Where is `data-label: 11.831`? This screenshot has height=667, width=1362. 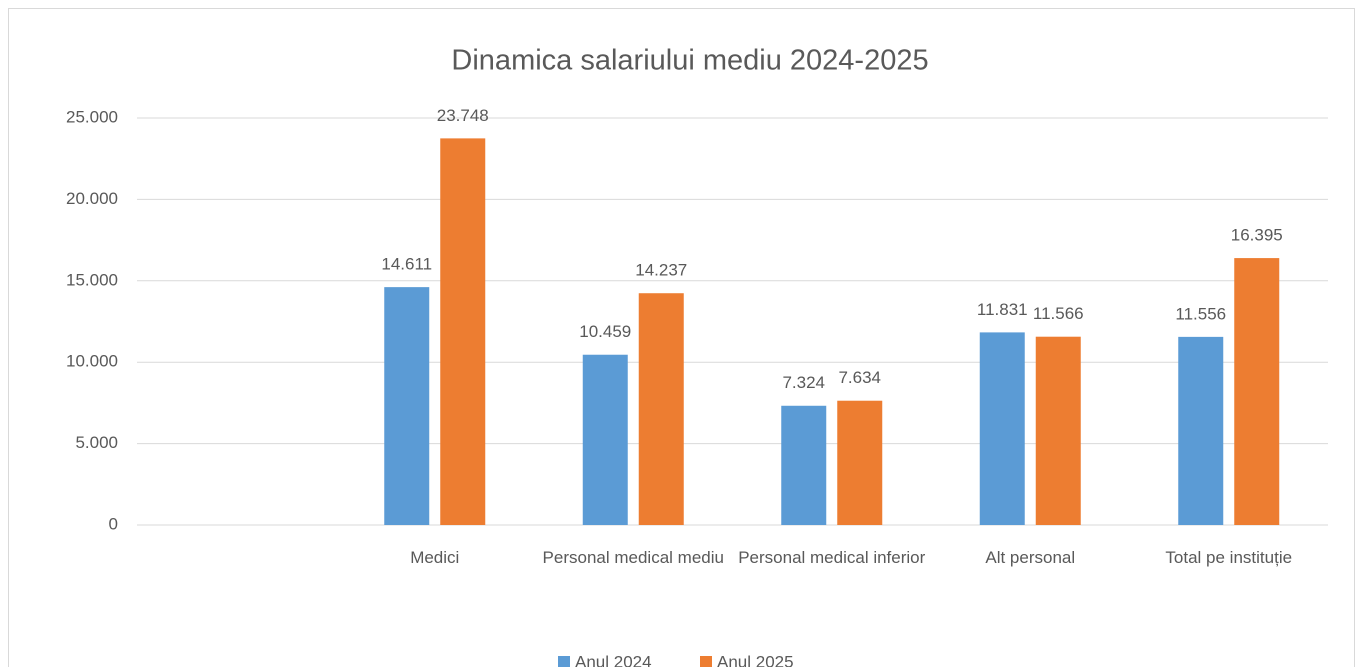
data-label: 11.831 is located at coordinates (1002, 309).